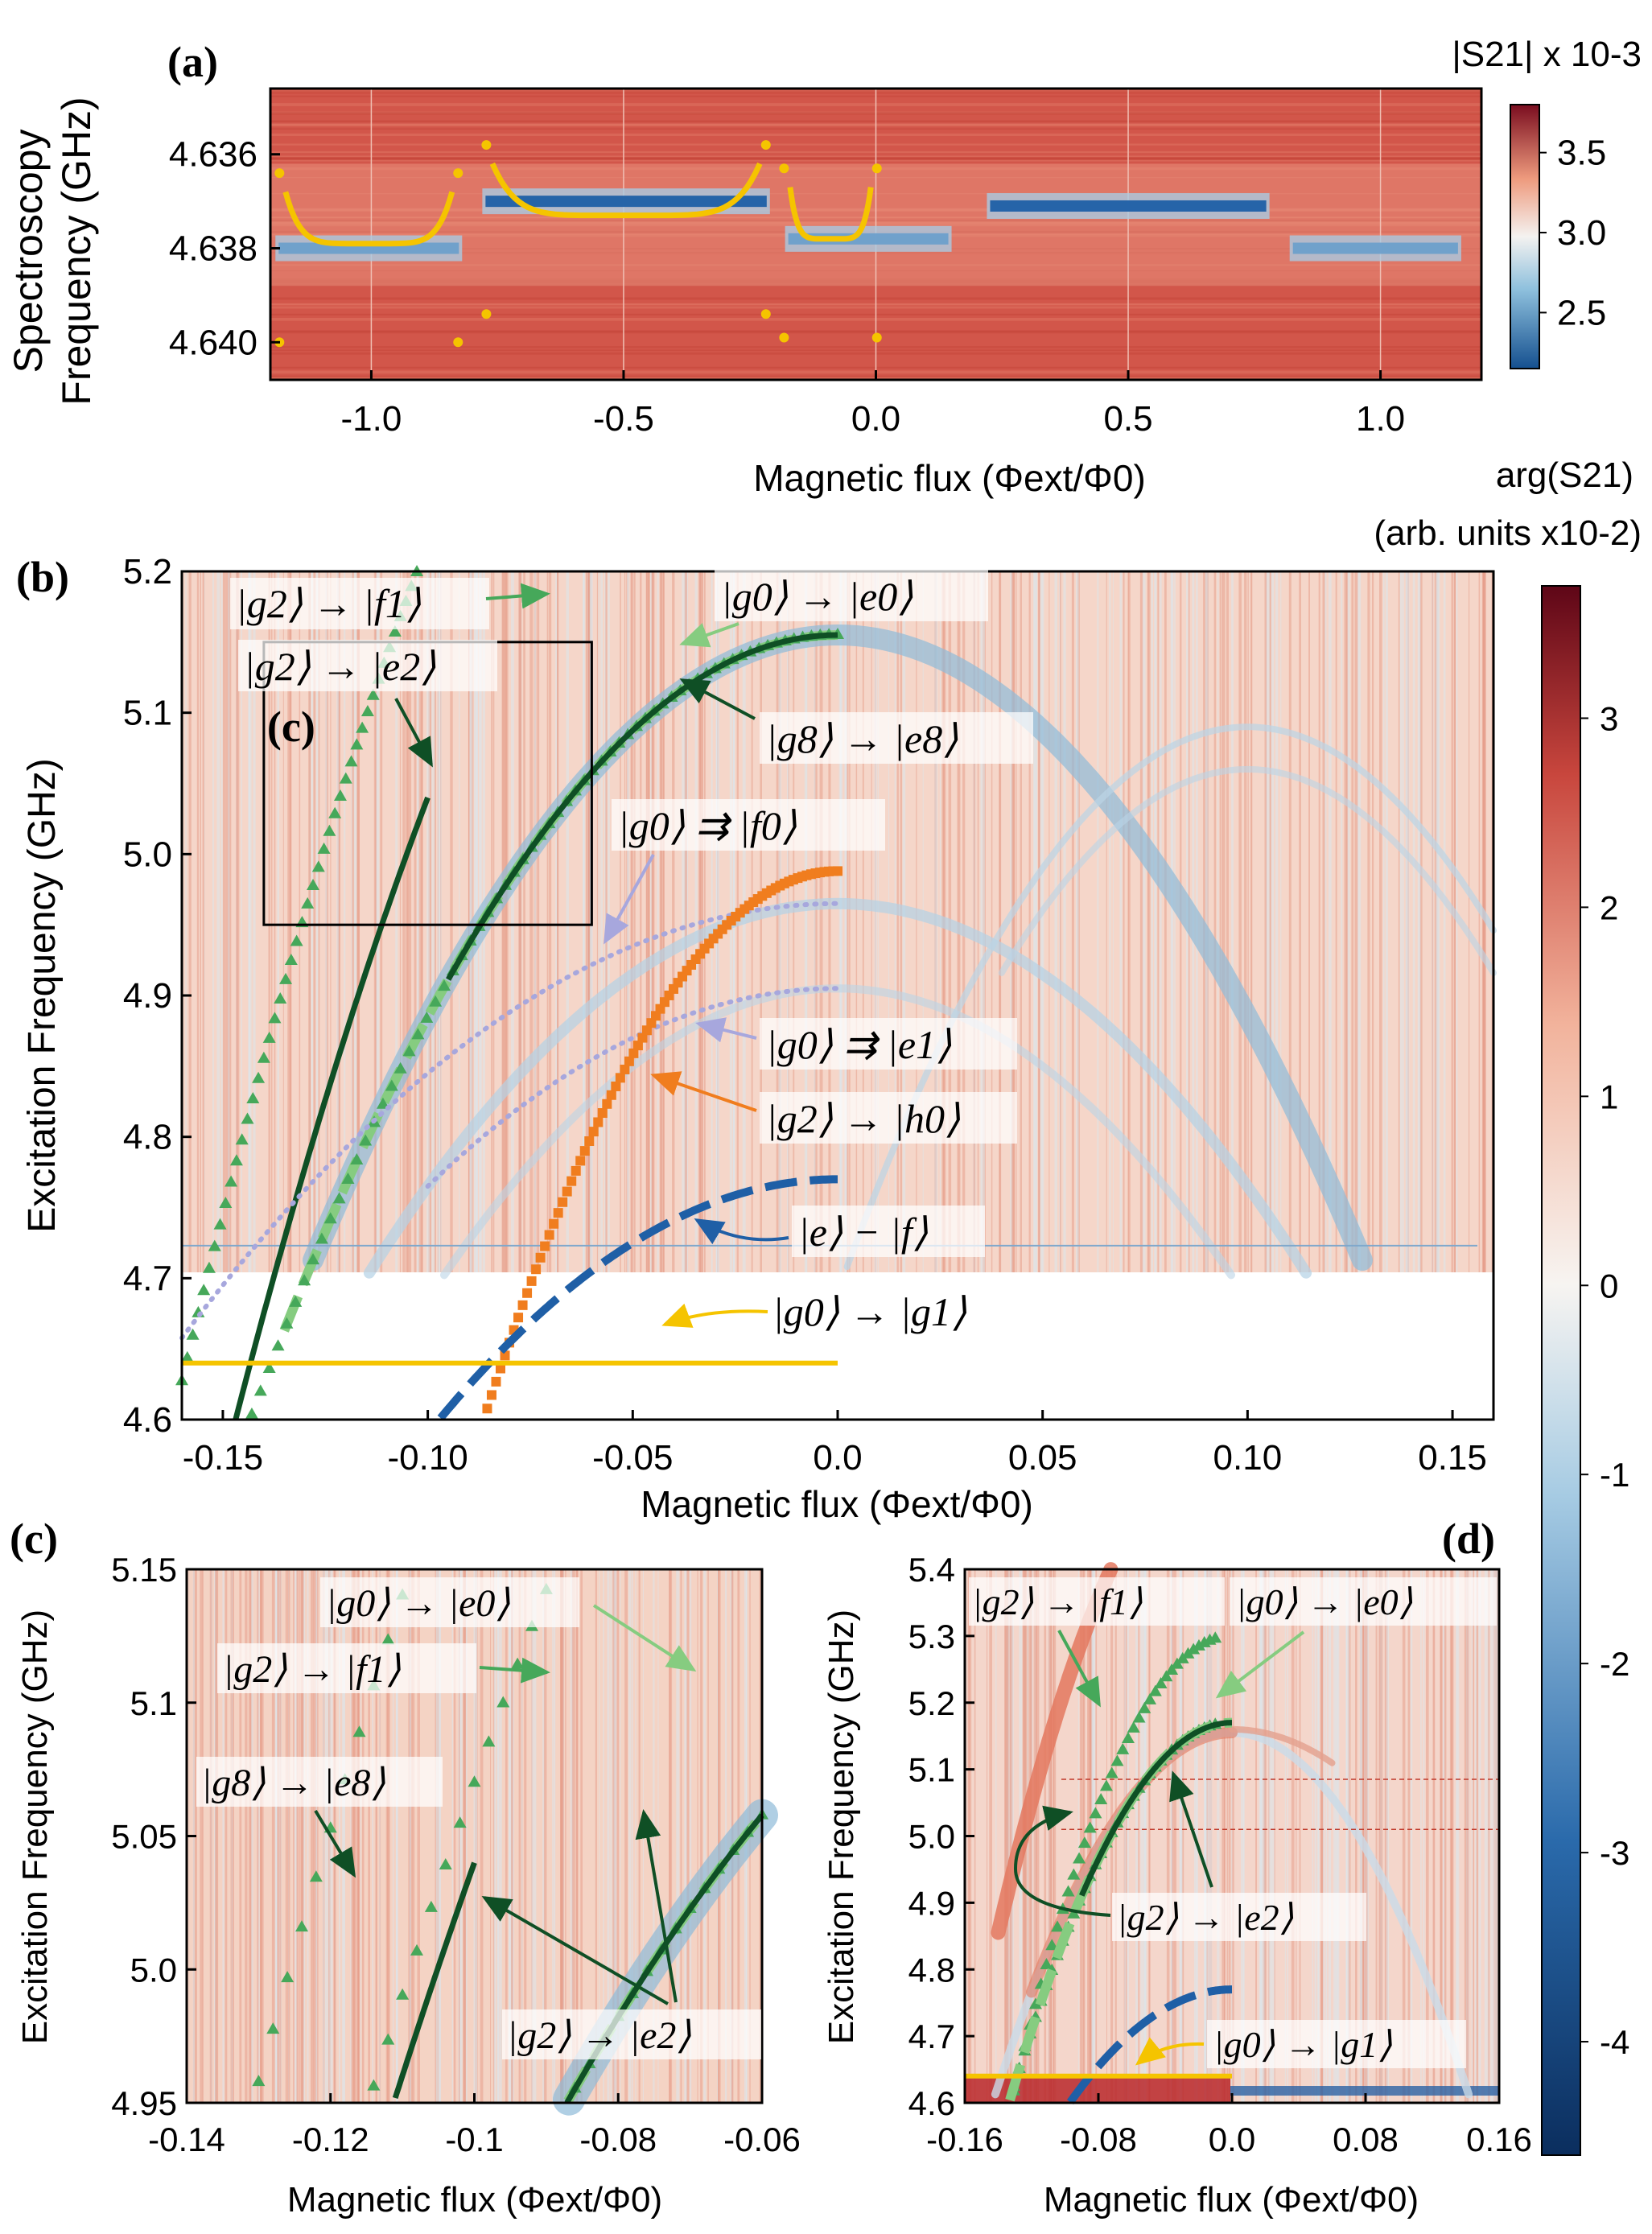  What do you see at coordinates (474, 1781) in the screenshot?
I see `series-triangle-g2-e2-left` at bounding box center [474, 1781].